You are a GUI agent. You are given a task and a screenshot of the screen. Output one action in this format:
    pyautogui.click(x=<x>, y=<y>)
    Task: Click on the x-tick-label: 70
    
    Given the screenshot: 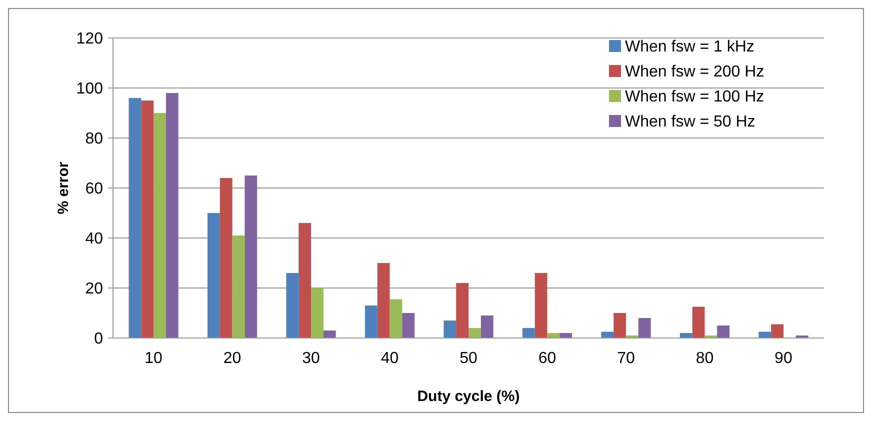 What is the action you would take?
    pyautogui.click(x=626, y=358)
    